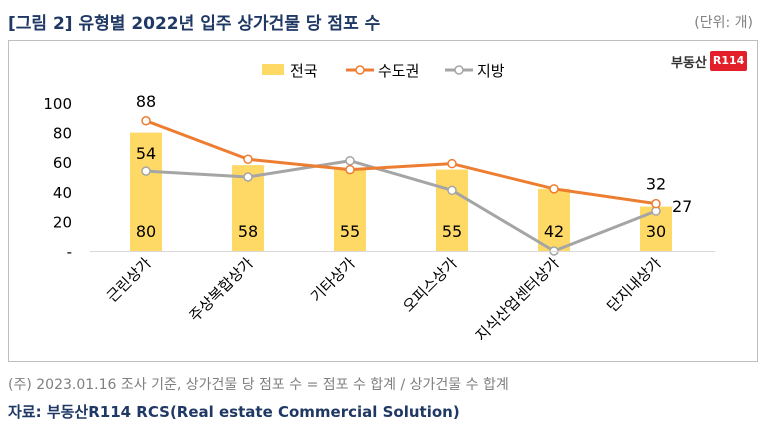  What do you see at coordinates (554, 231) in the screenshot?
I see `bar-value-label: 42` at bounding box center [554, 231].